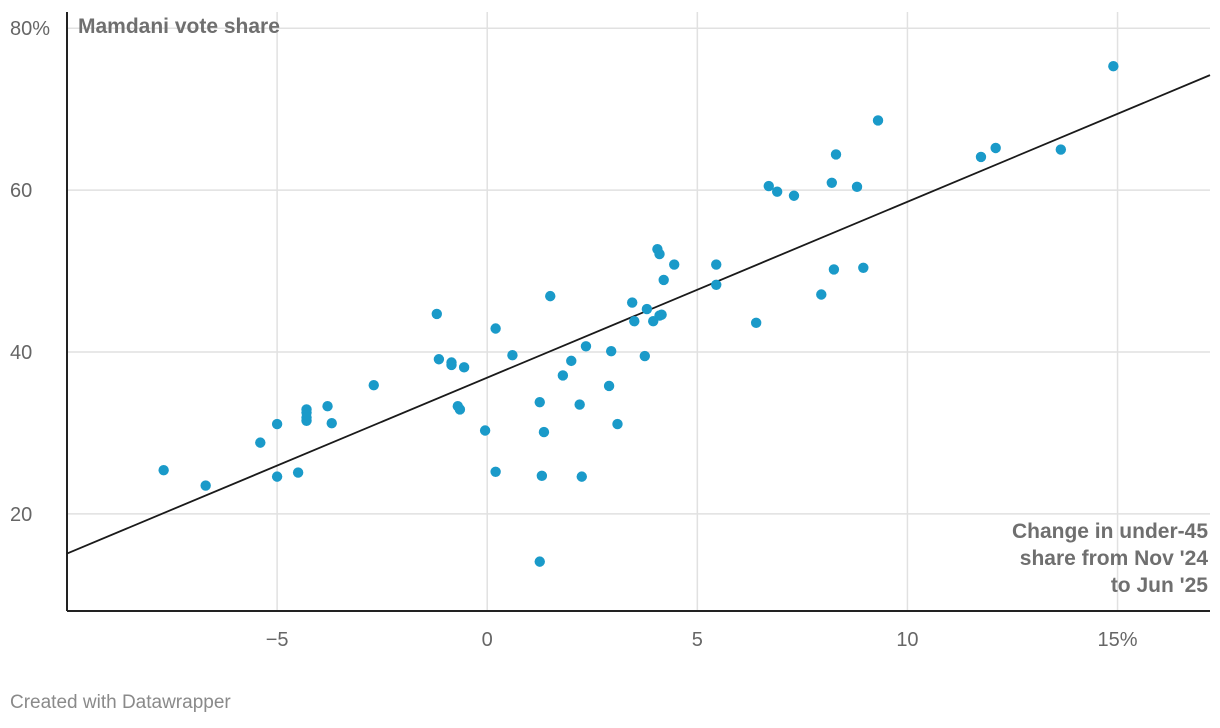 This screenshot has height=728, width=1220. Describe the element at coordinates (1159, 585) in the screenshot. I see `x-axis-title-line: to Jun '25` at that location.